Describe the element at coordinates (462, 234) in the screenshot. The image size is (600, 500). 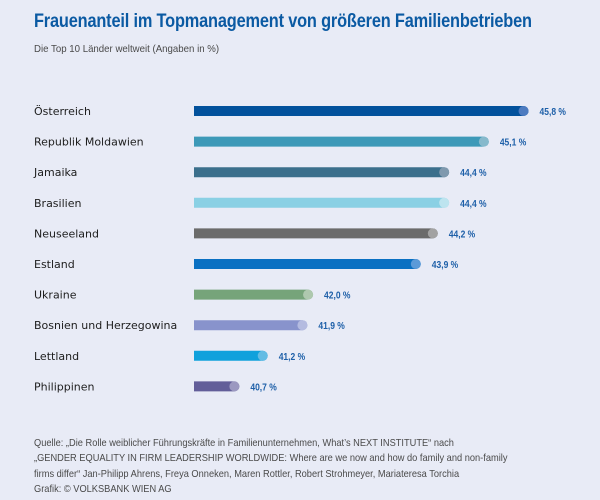
I see `value-label: 44,2 %` at that location.